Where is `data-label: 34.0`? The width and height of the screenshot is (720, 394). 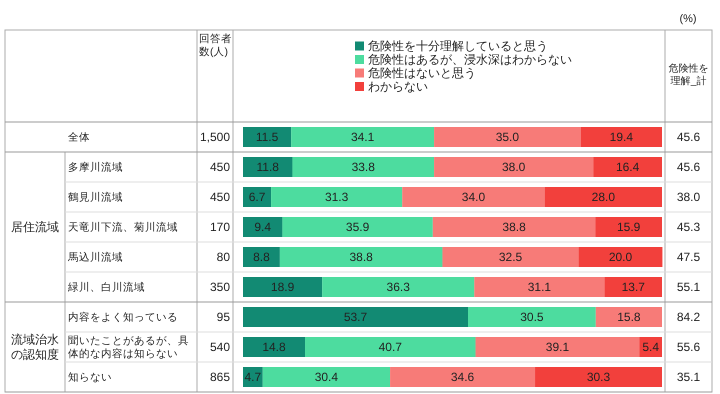
data-label: 34.0 is located at coordinates (474, 197).